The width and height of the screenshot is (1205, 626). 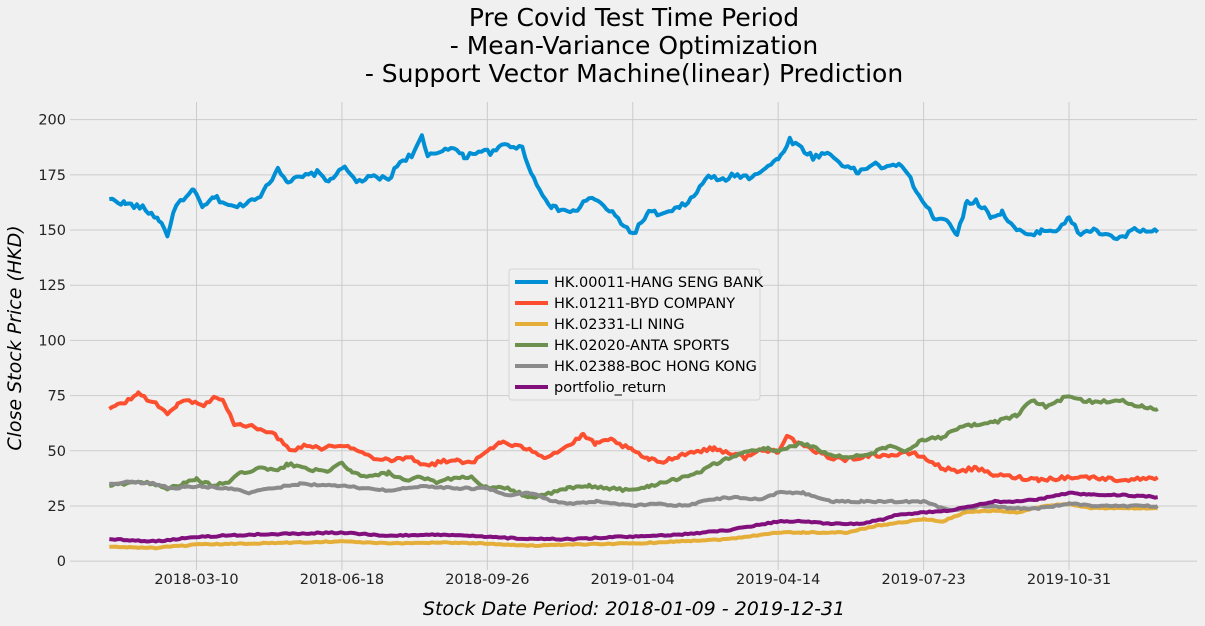 What do you see at coordinates (633, 580) in the screenshot?
I see `x-tick-label: 2019-01-04` at bounding box center [633, 580].